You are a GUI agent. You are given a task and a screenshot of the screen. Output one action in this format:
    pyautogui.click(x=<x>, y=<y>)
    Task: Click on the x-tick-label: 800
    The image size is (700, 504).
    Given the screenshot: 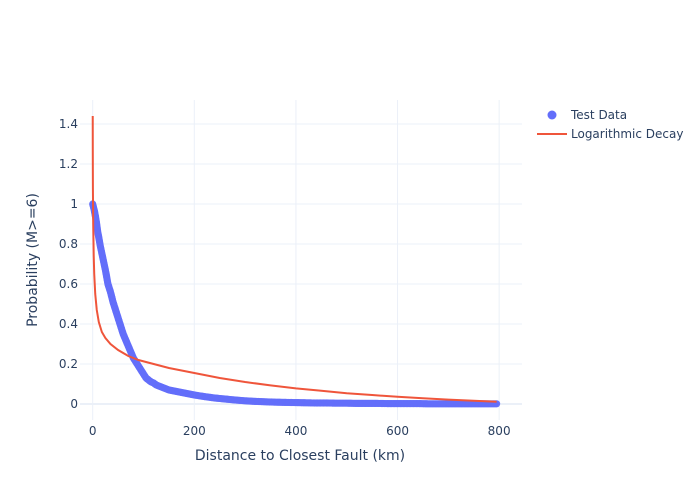 What is the action you would take?
    pyautogui.click(x=499, y=431)
    